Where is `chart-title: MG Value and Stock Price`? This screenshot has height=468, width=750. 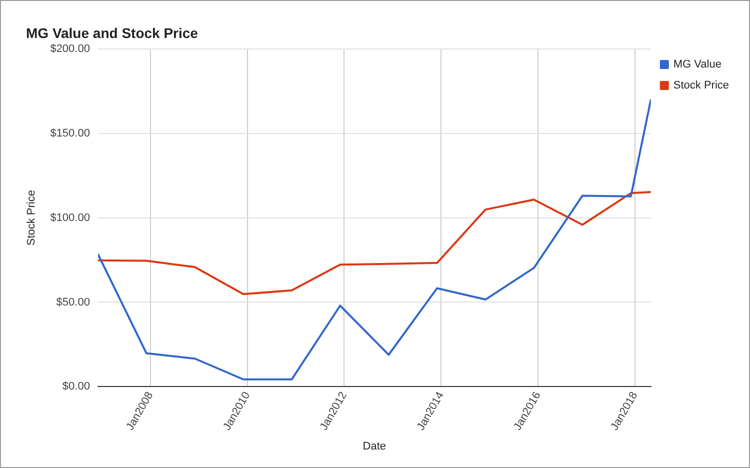
chart-title: MG Value and Stock Price is located at coordinates (112, 33).